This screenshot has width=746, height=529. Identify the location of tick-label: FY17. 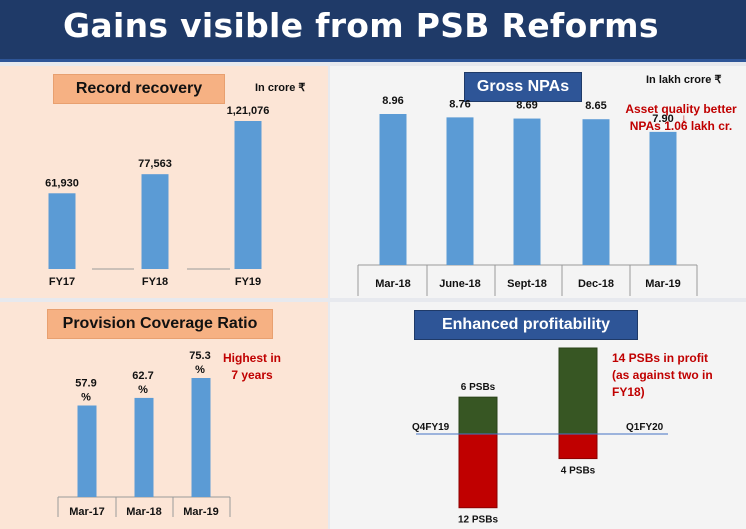
(62, 282).